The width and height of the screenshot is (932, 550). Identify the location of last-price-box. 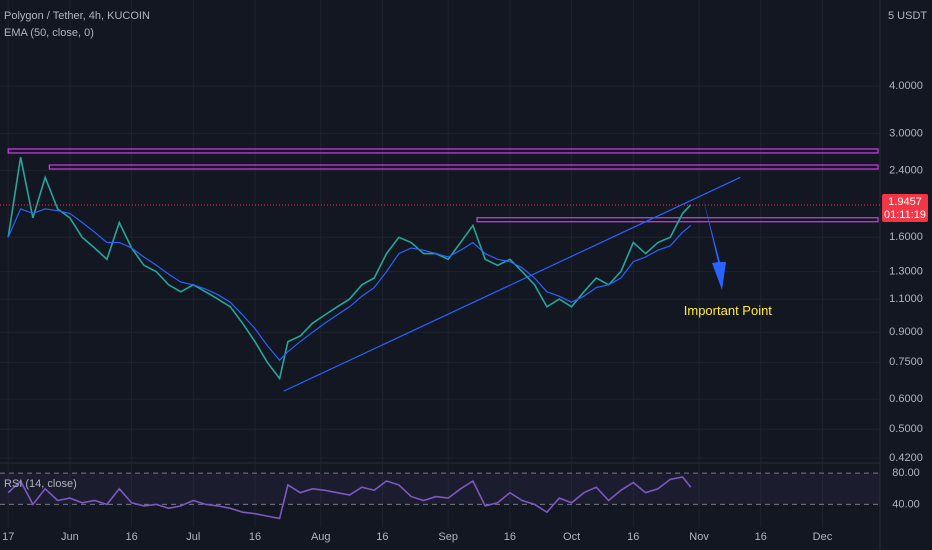
(905, 208).